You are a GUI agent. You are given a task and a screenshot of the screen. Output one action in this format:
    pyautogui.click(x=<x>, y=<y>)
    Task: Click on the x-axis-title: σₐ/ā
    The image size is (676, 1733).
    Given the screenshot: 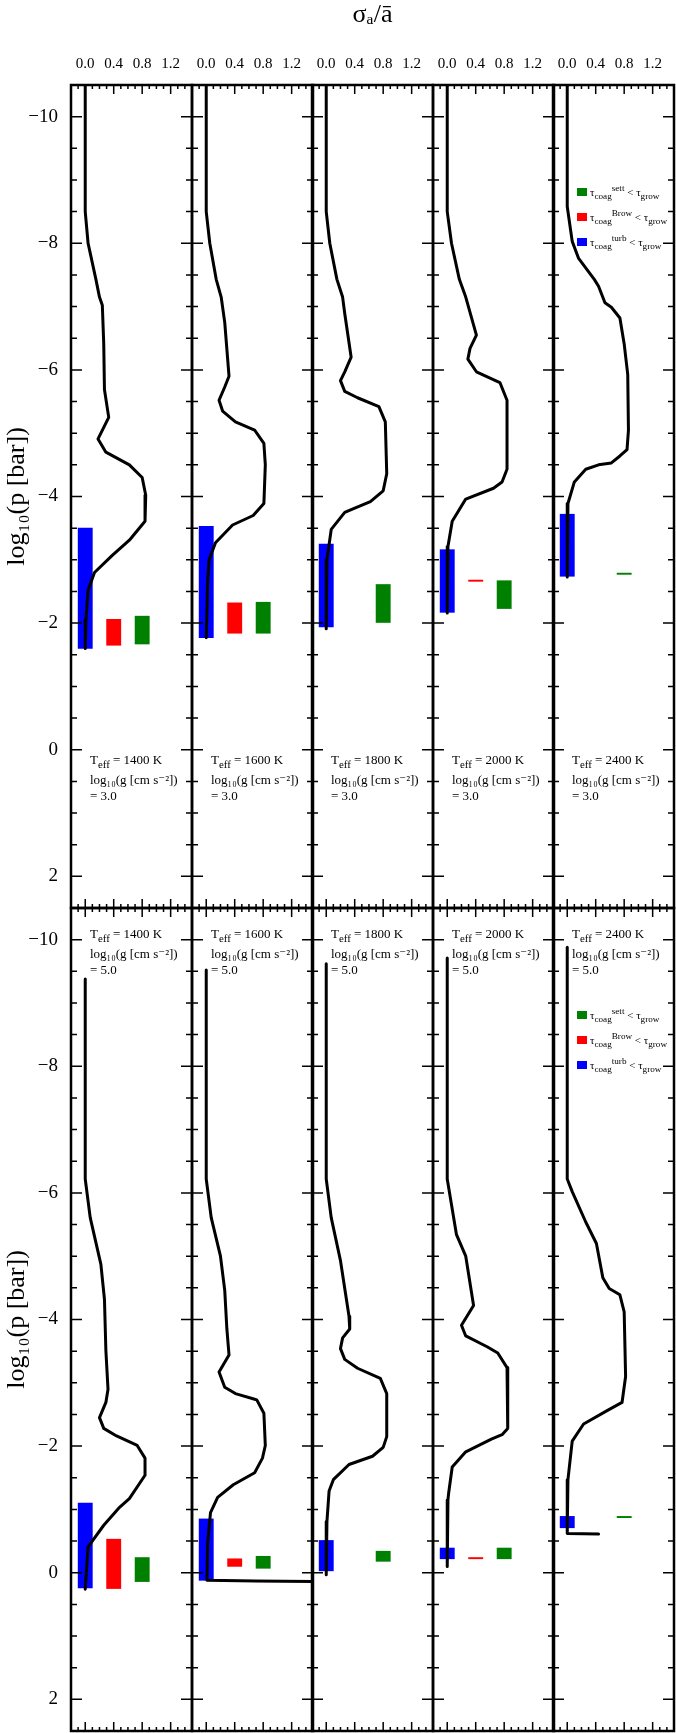 What is the action you would take?
    pyautogui.click(x=372, y=14)
    